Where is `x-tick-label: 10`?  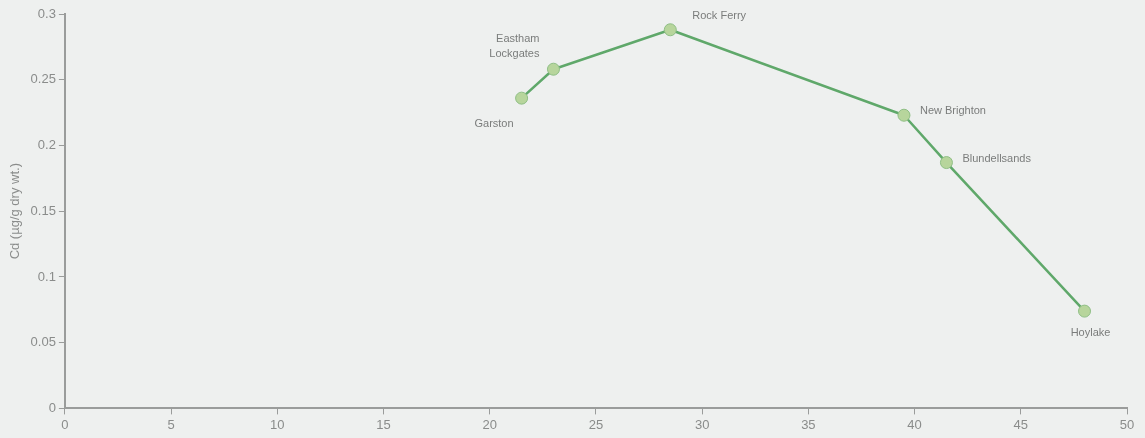
x-tick-label: 10 is located at coordinates (277, 424).